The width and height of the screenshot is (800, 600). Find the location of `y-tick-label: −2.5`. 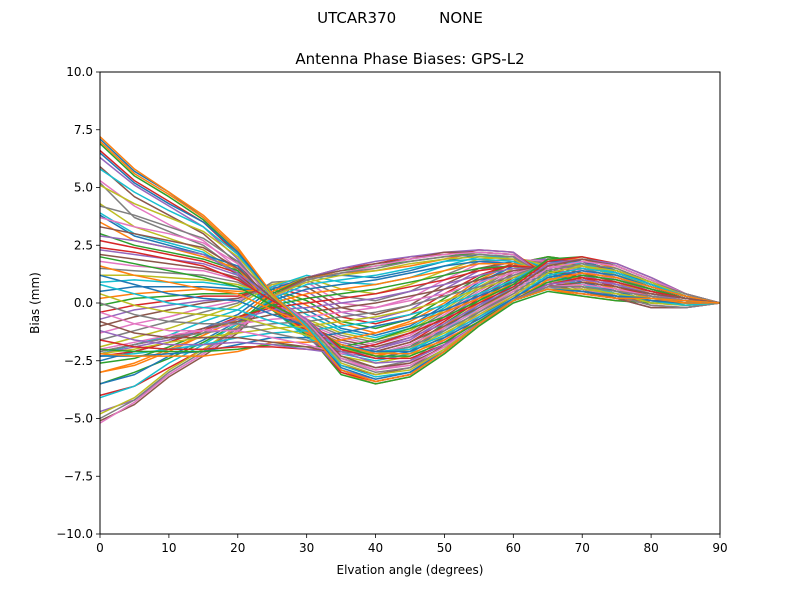

y-tick-label: −2.5 is located at coordinates (78, 361).